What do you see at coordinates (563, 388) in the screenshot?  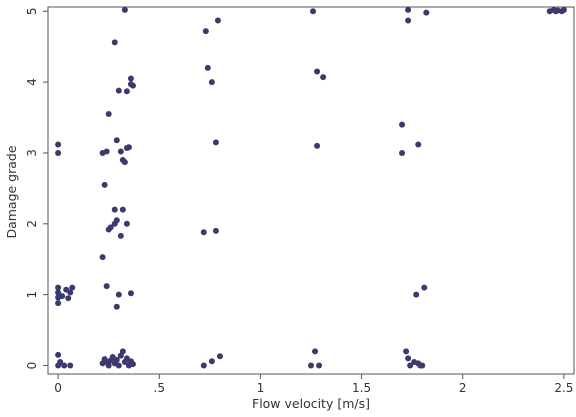 I see `x-tick-label: 2.5` at bounding box center [563, 388].